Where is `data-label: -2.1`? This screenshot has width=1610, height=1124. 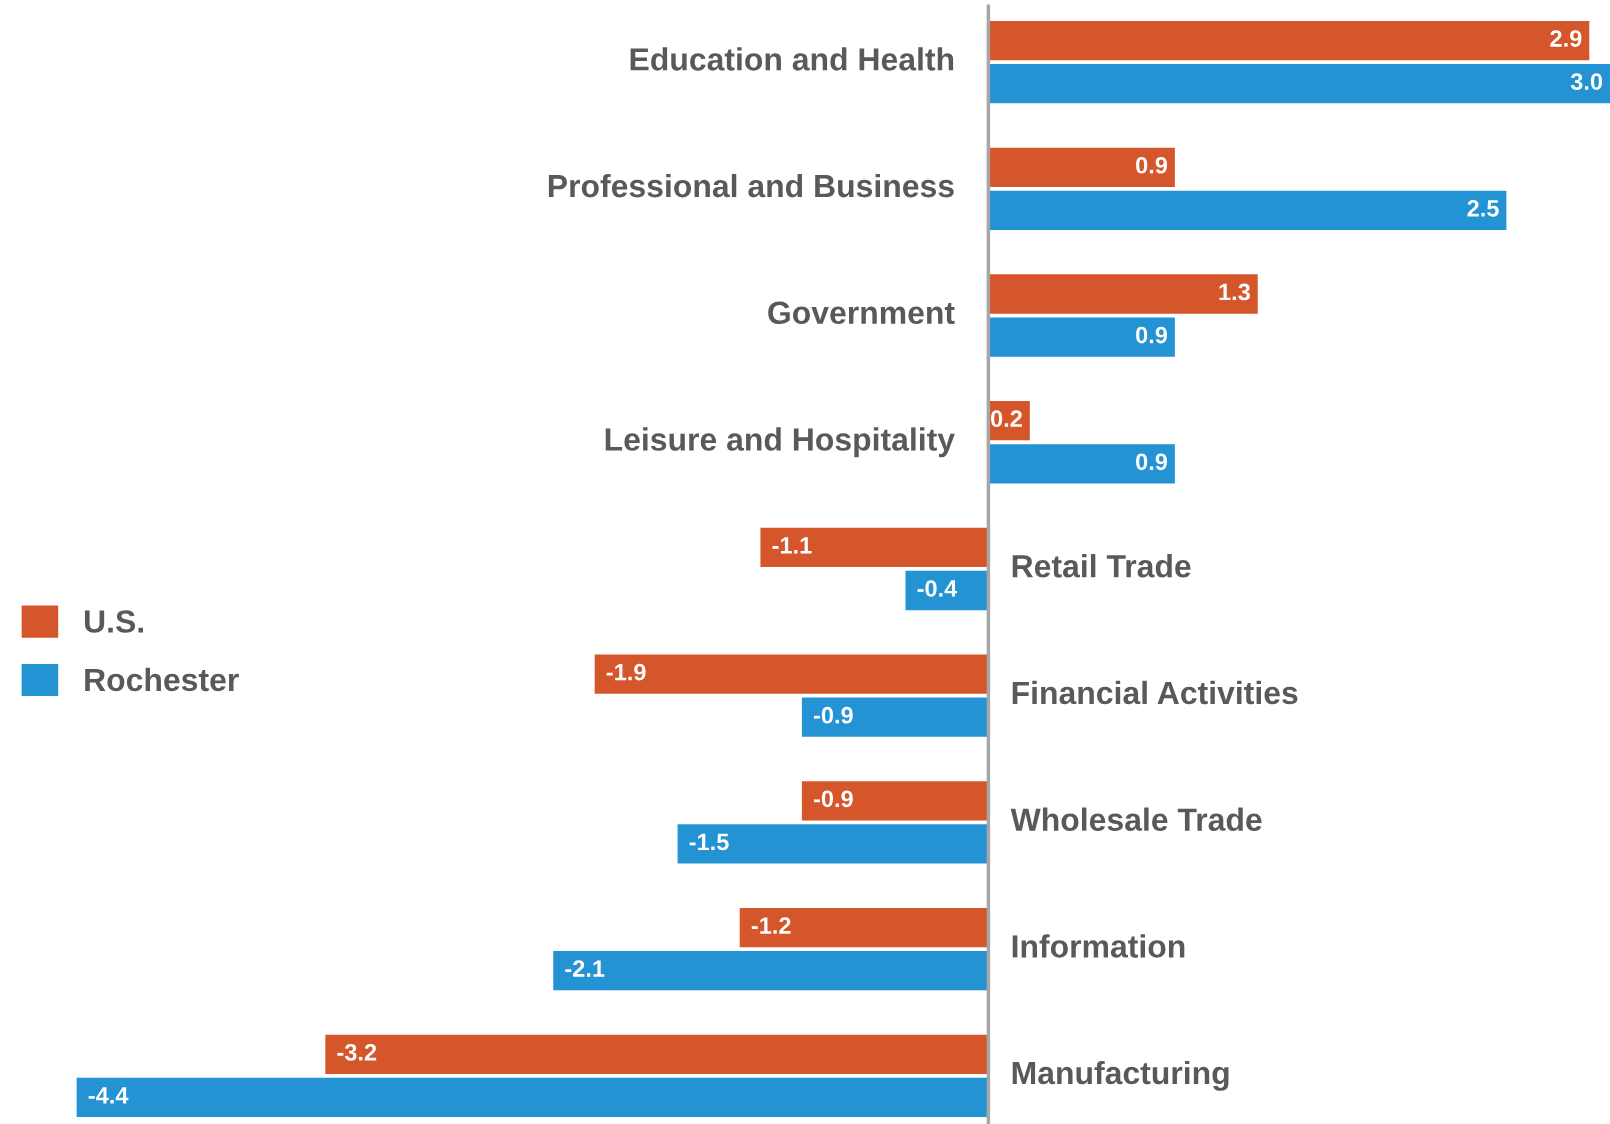
data-label: -2.1 is located at coordinates (585, 968).